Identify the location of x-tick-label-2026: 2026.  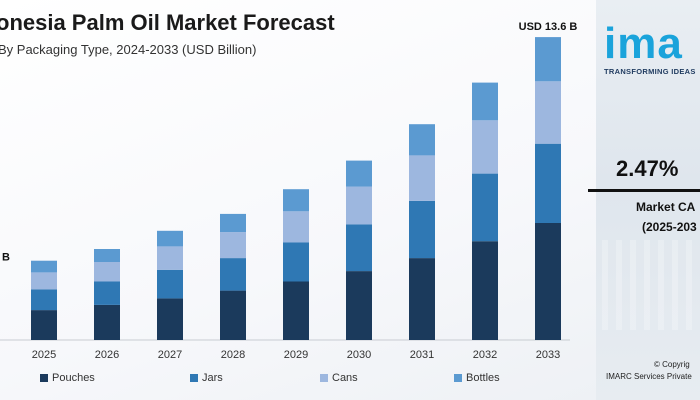
(107, 355).